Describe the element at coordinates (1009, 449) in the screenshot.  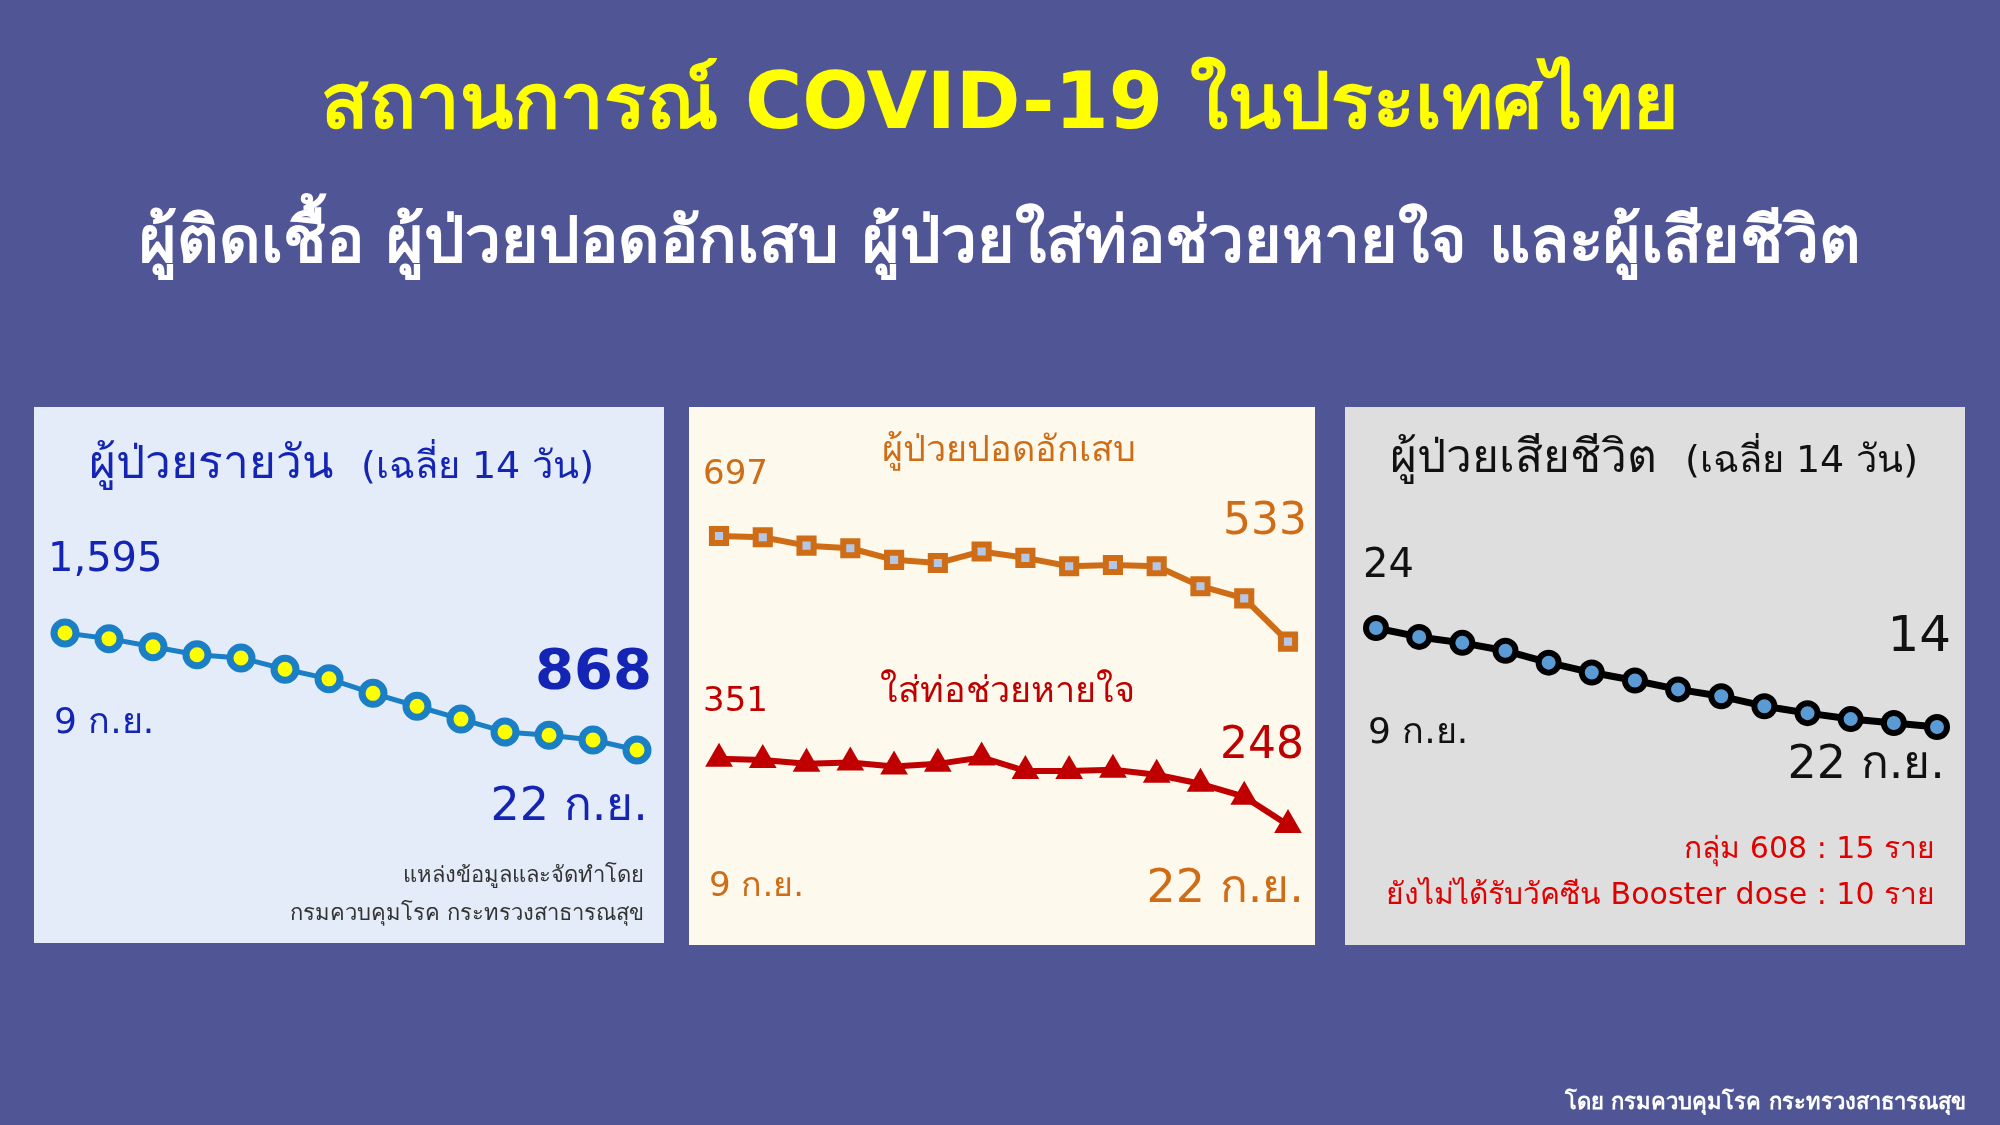
I see `text: ผู้ป่วยปอดอักเสบ` at that location.